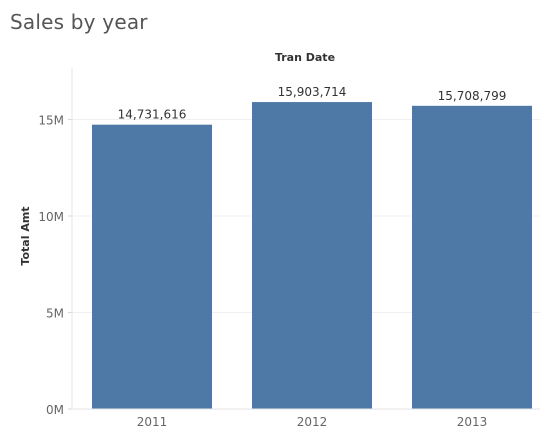  What do you see at coordinates (79, 22) in the screenshot?
I see `chart-title: Sales by year` at bounding box center [79, 22].